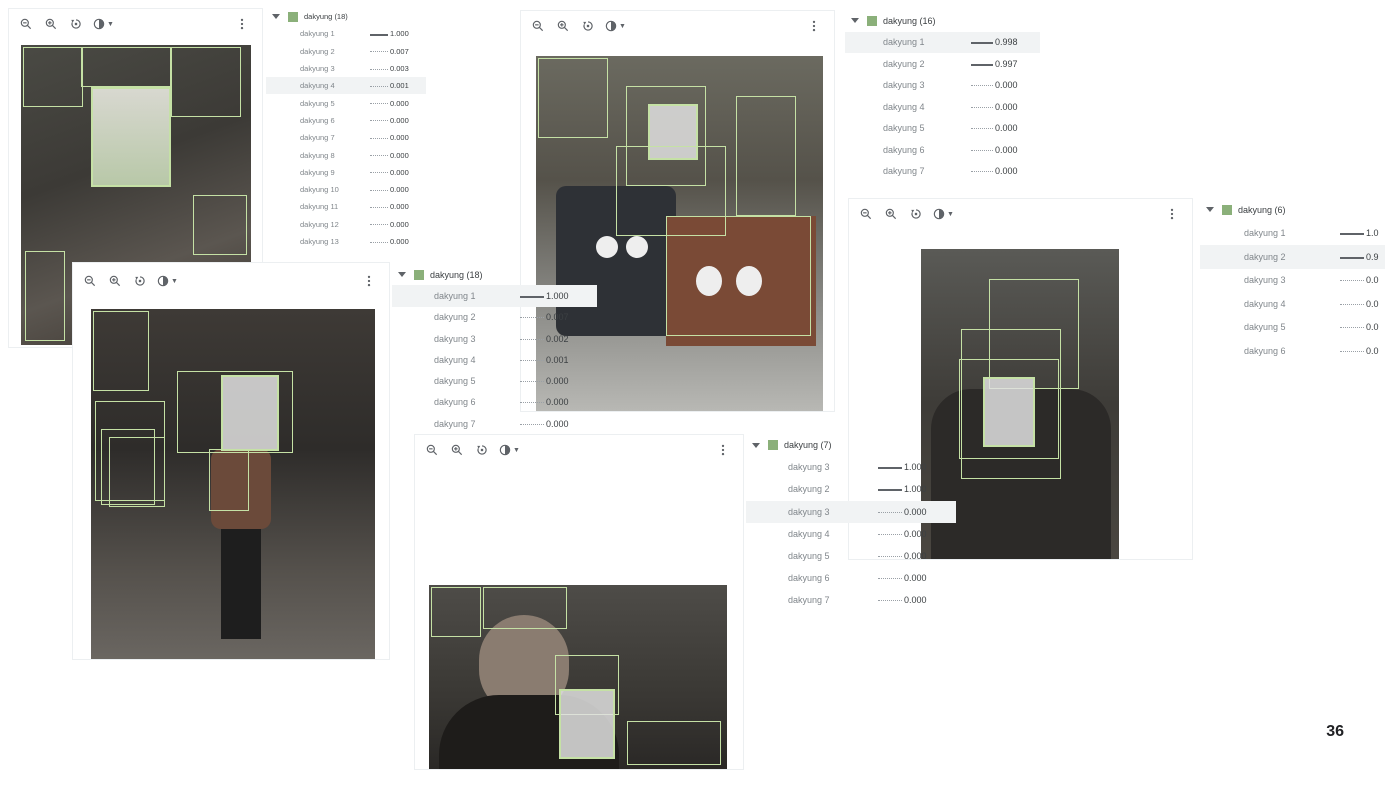 The height and width of the screenshot is (785, 1400). I want to click on label-row: dakyung 2 0.997, so click(942, 64).